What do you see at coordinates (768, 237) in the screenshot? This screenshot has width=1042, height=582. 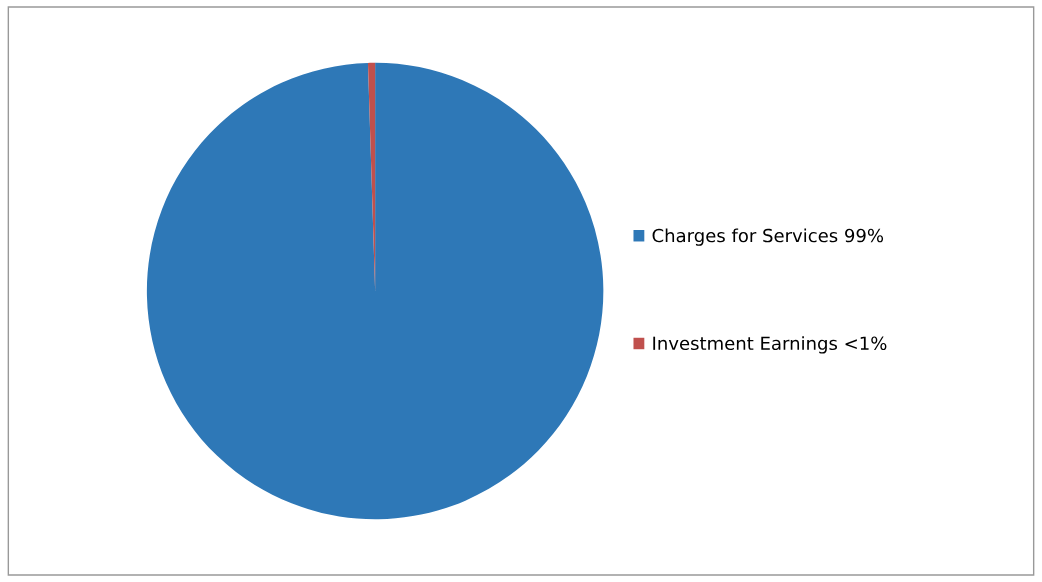 I see `legend-label: Charges for Services 99%` at bounding box center [768, 237].